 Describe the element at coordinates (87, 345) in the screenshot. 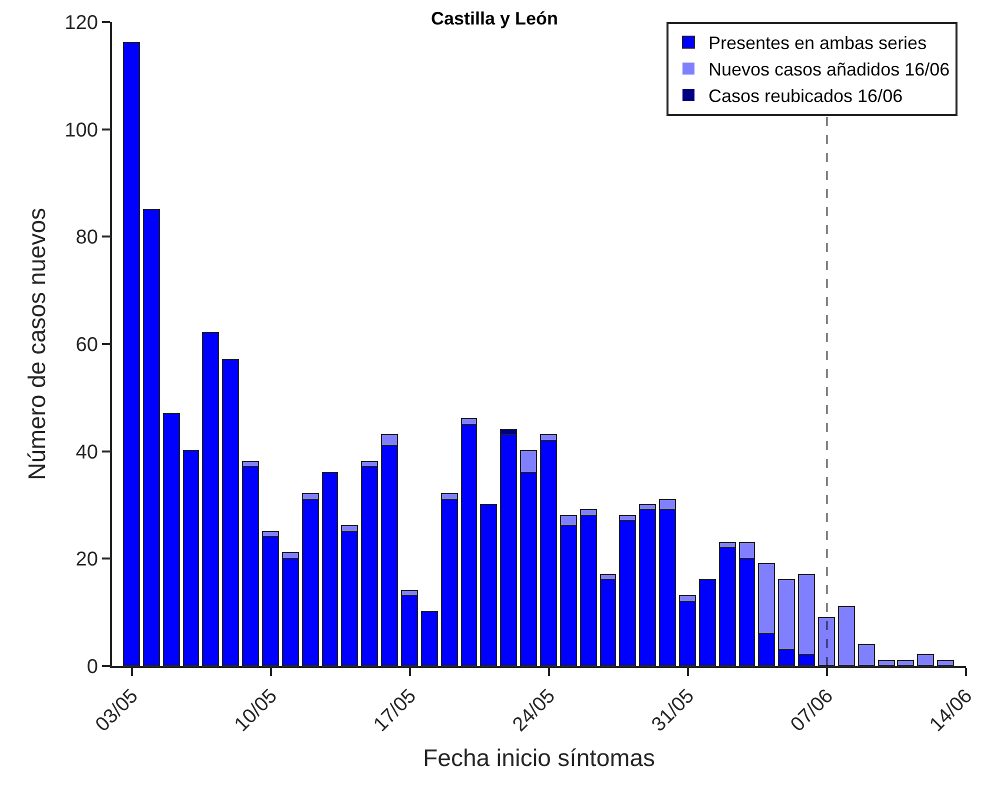

I see `y-tick-label: 60` at that location.